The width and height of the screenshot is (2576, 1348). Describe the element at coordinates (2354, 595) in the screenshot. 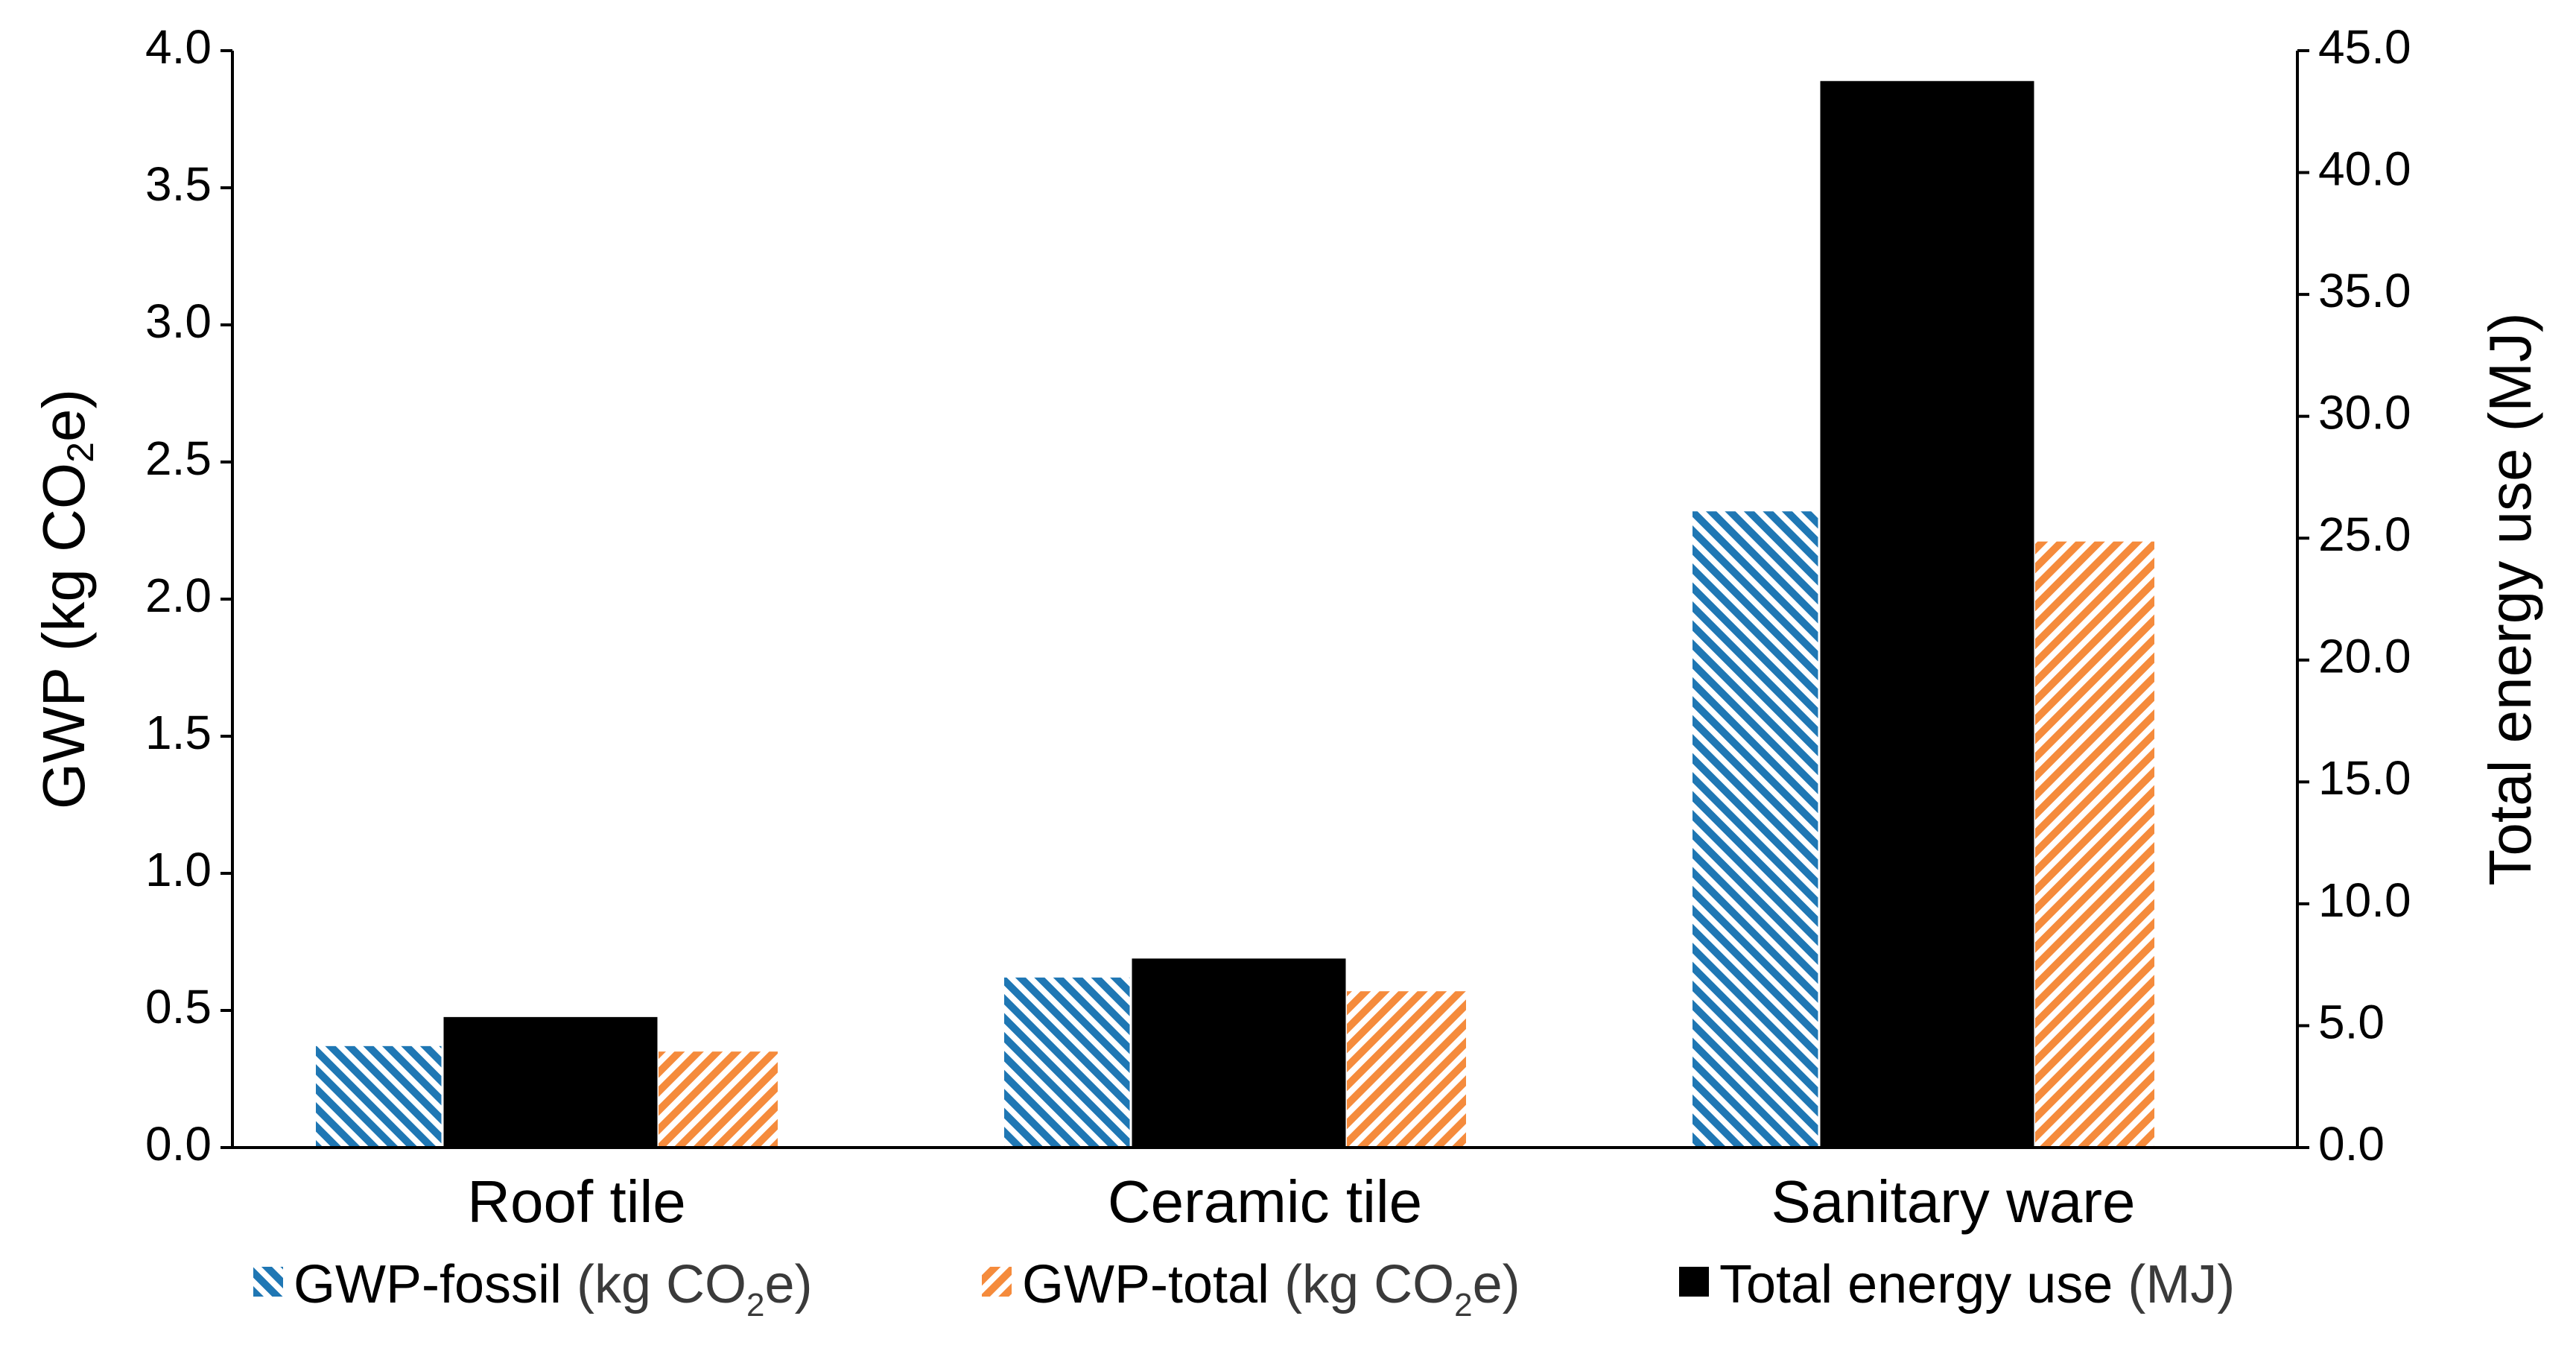

I see `right-axis-ticks: 0.0 5.0 10.0 15.0 20.0 25.0 30.0 35.0 40.0 45.0` at that location.